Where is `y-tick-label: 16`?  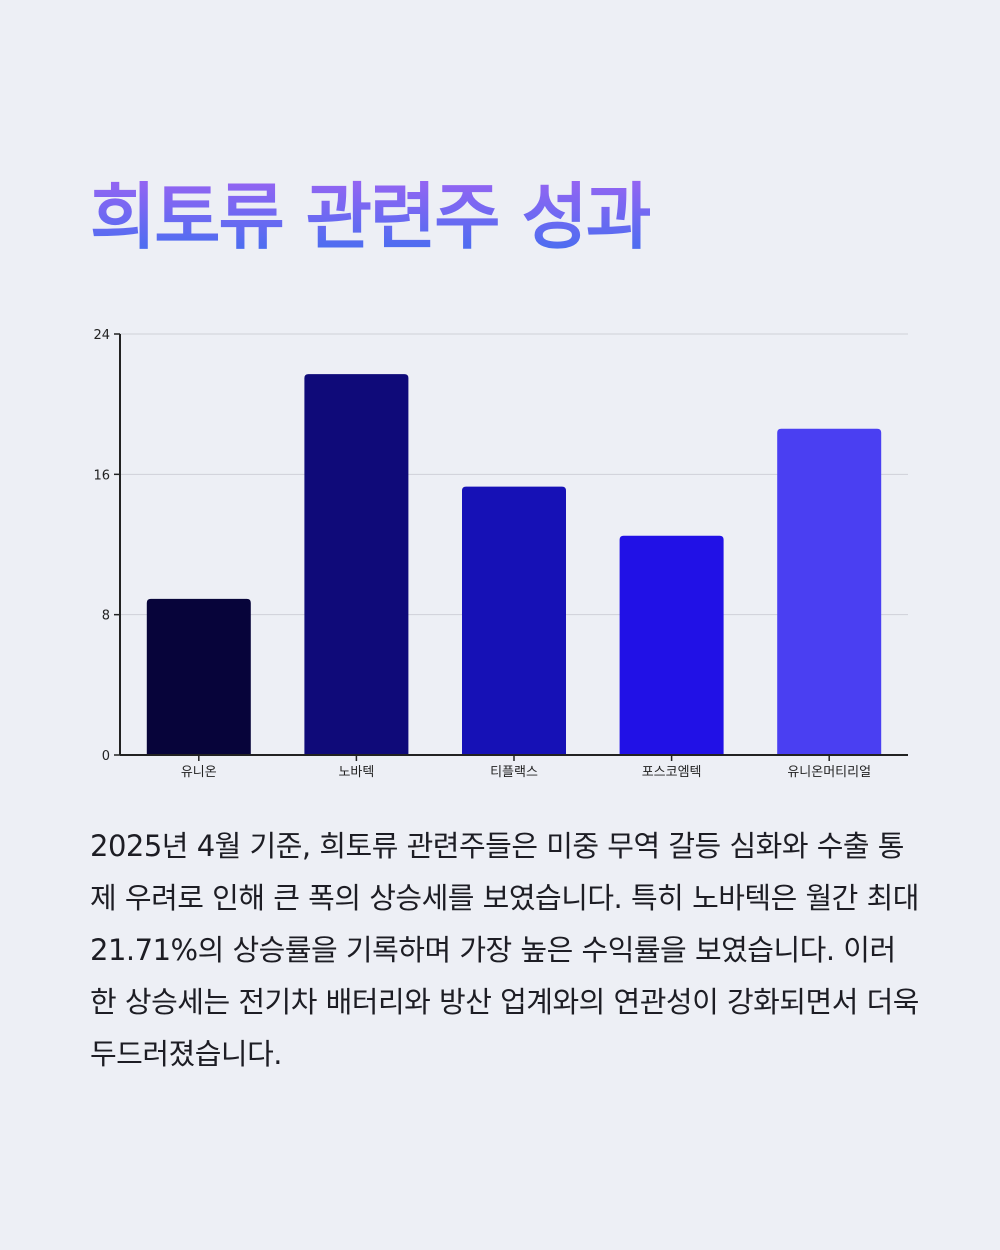 y-tick-label: 16 is located at coordinates (101, 475).